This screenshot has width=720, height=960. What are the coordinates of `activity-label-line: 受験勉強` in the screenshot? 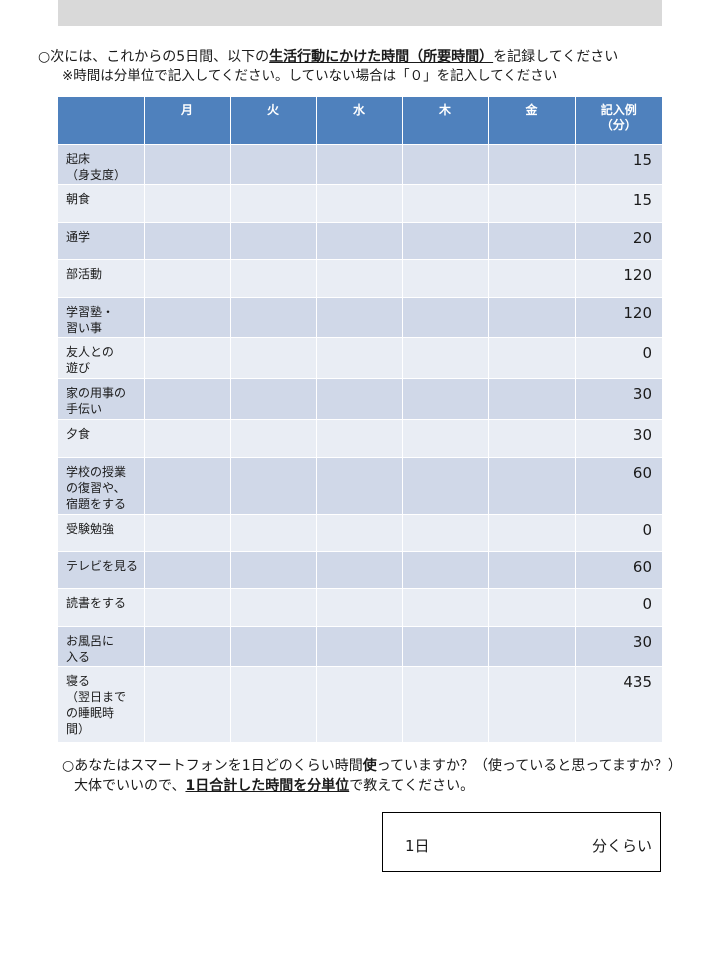 It's located at (90, 529).